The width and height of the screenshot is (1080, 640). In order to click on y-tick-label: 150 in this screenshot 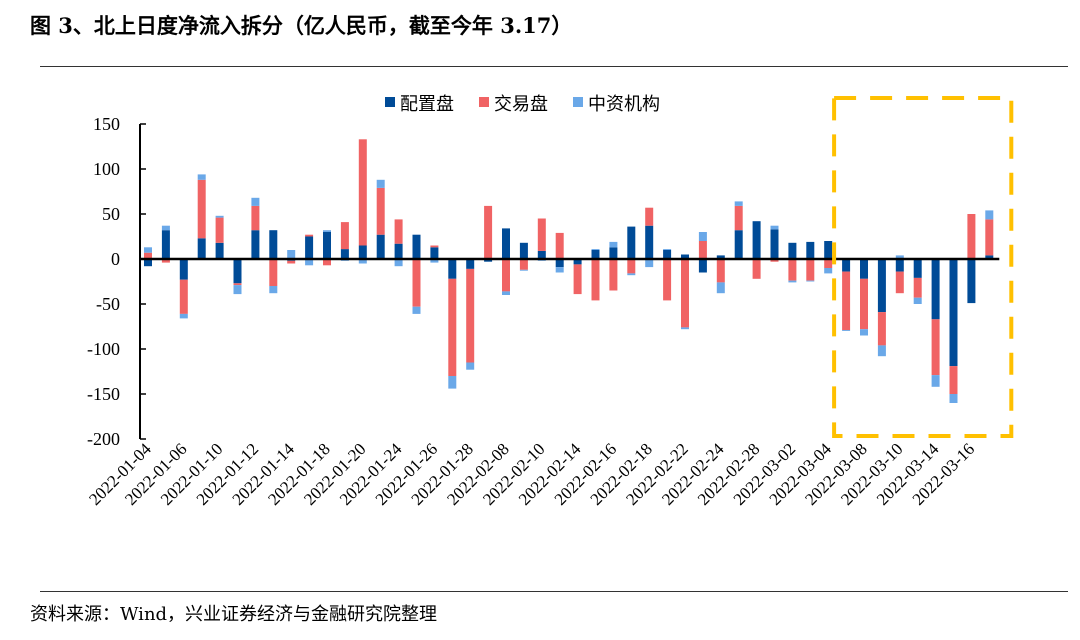, I will do `click(106, 124)`.